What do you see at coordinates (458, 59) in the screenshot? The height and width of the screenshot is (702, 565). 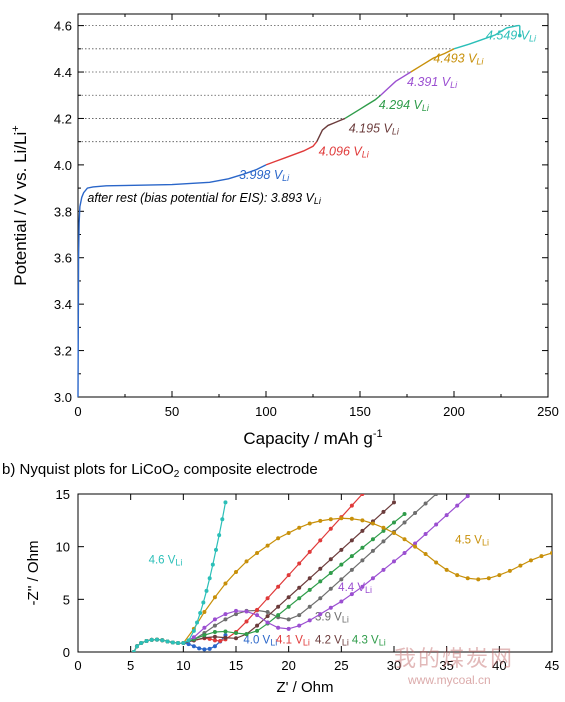 I see `annotation-5: 4.493 VLi` at bounding box center [458, 59].